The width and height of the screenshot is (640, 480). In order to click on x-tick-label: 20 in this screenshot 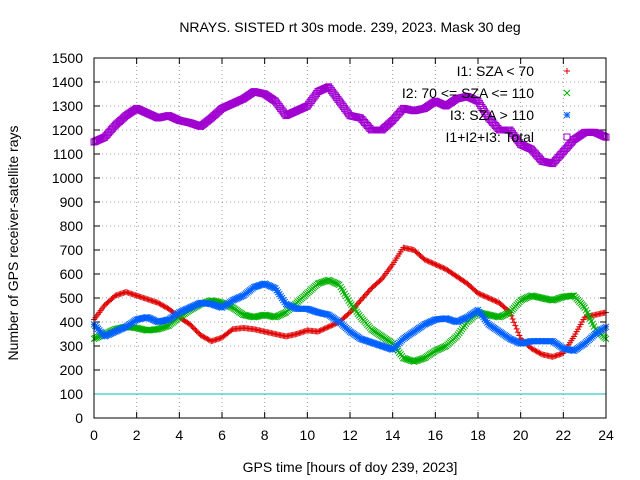, I will do `click(521, 435)`.